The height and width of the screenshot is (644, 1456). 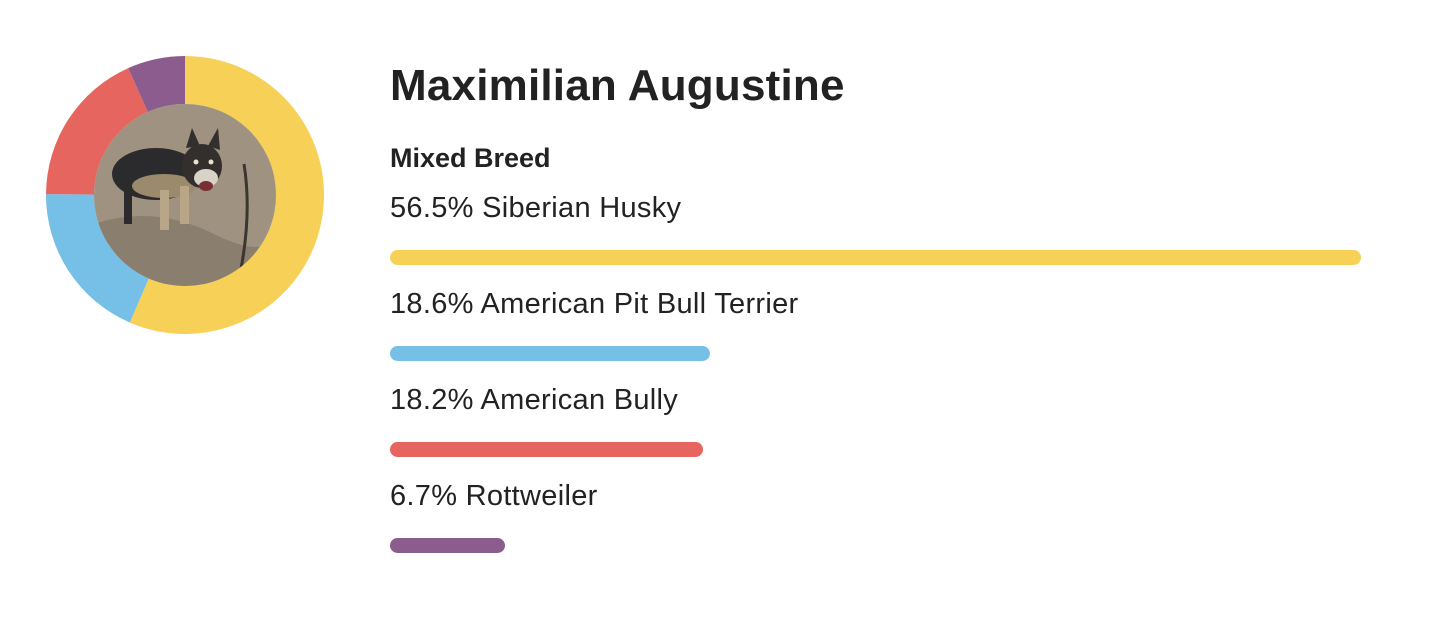 I want to click on donut-slice-siberian-husky, so click(x=226, y=195).